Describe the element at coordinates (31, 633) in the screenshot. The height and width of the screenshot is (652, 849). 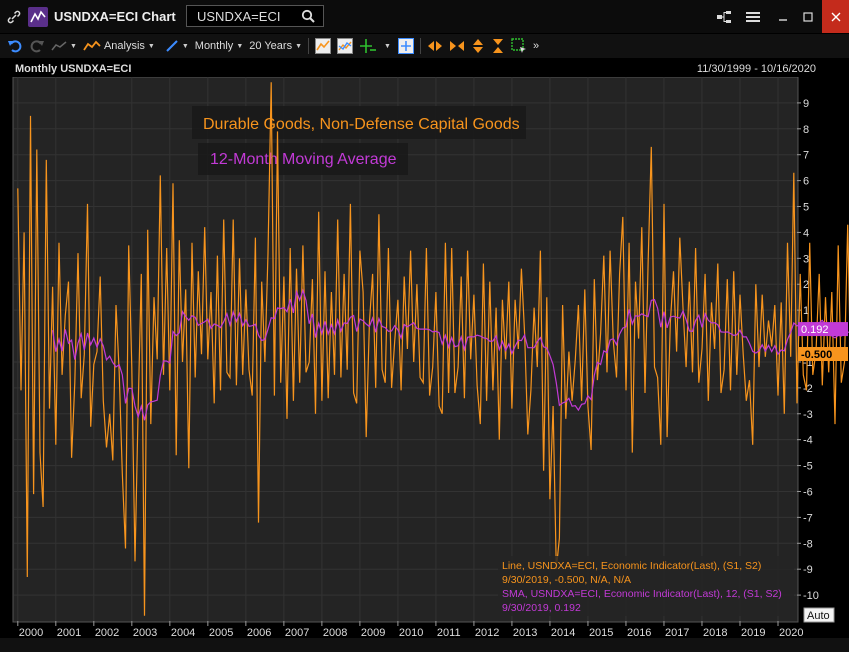
I see `x-tick-label: 2000` at that location.